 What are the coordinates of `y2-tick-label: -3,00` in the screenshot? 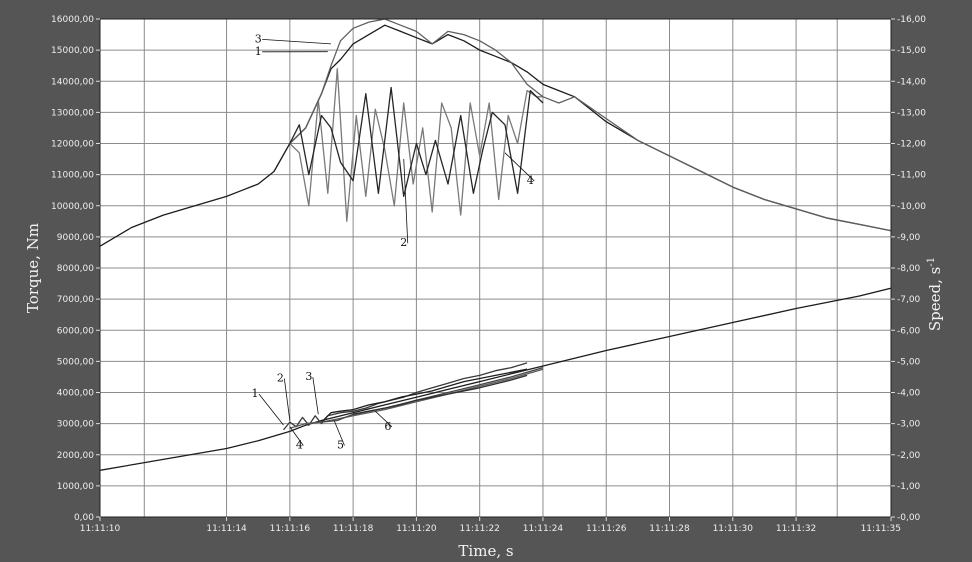 It's located at (909, 425).